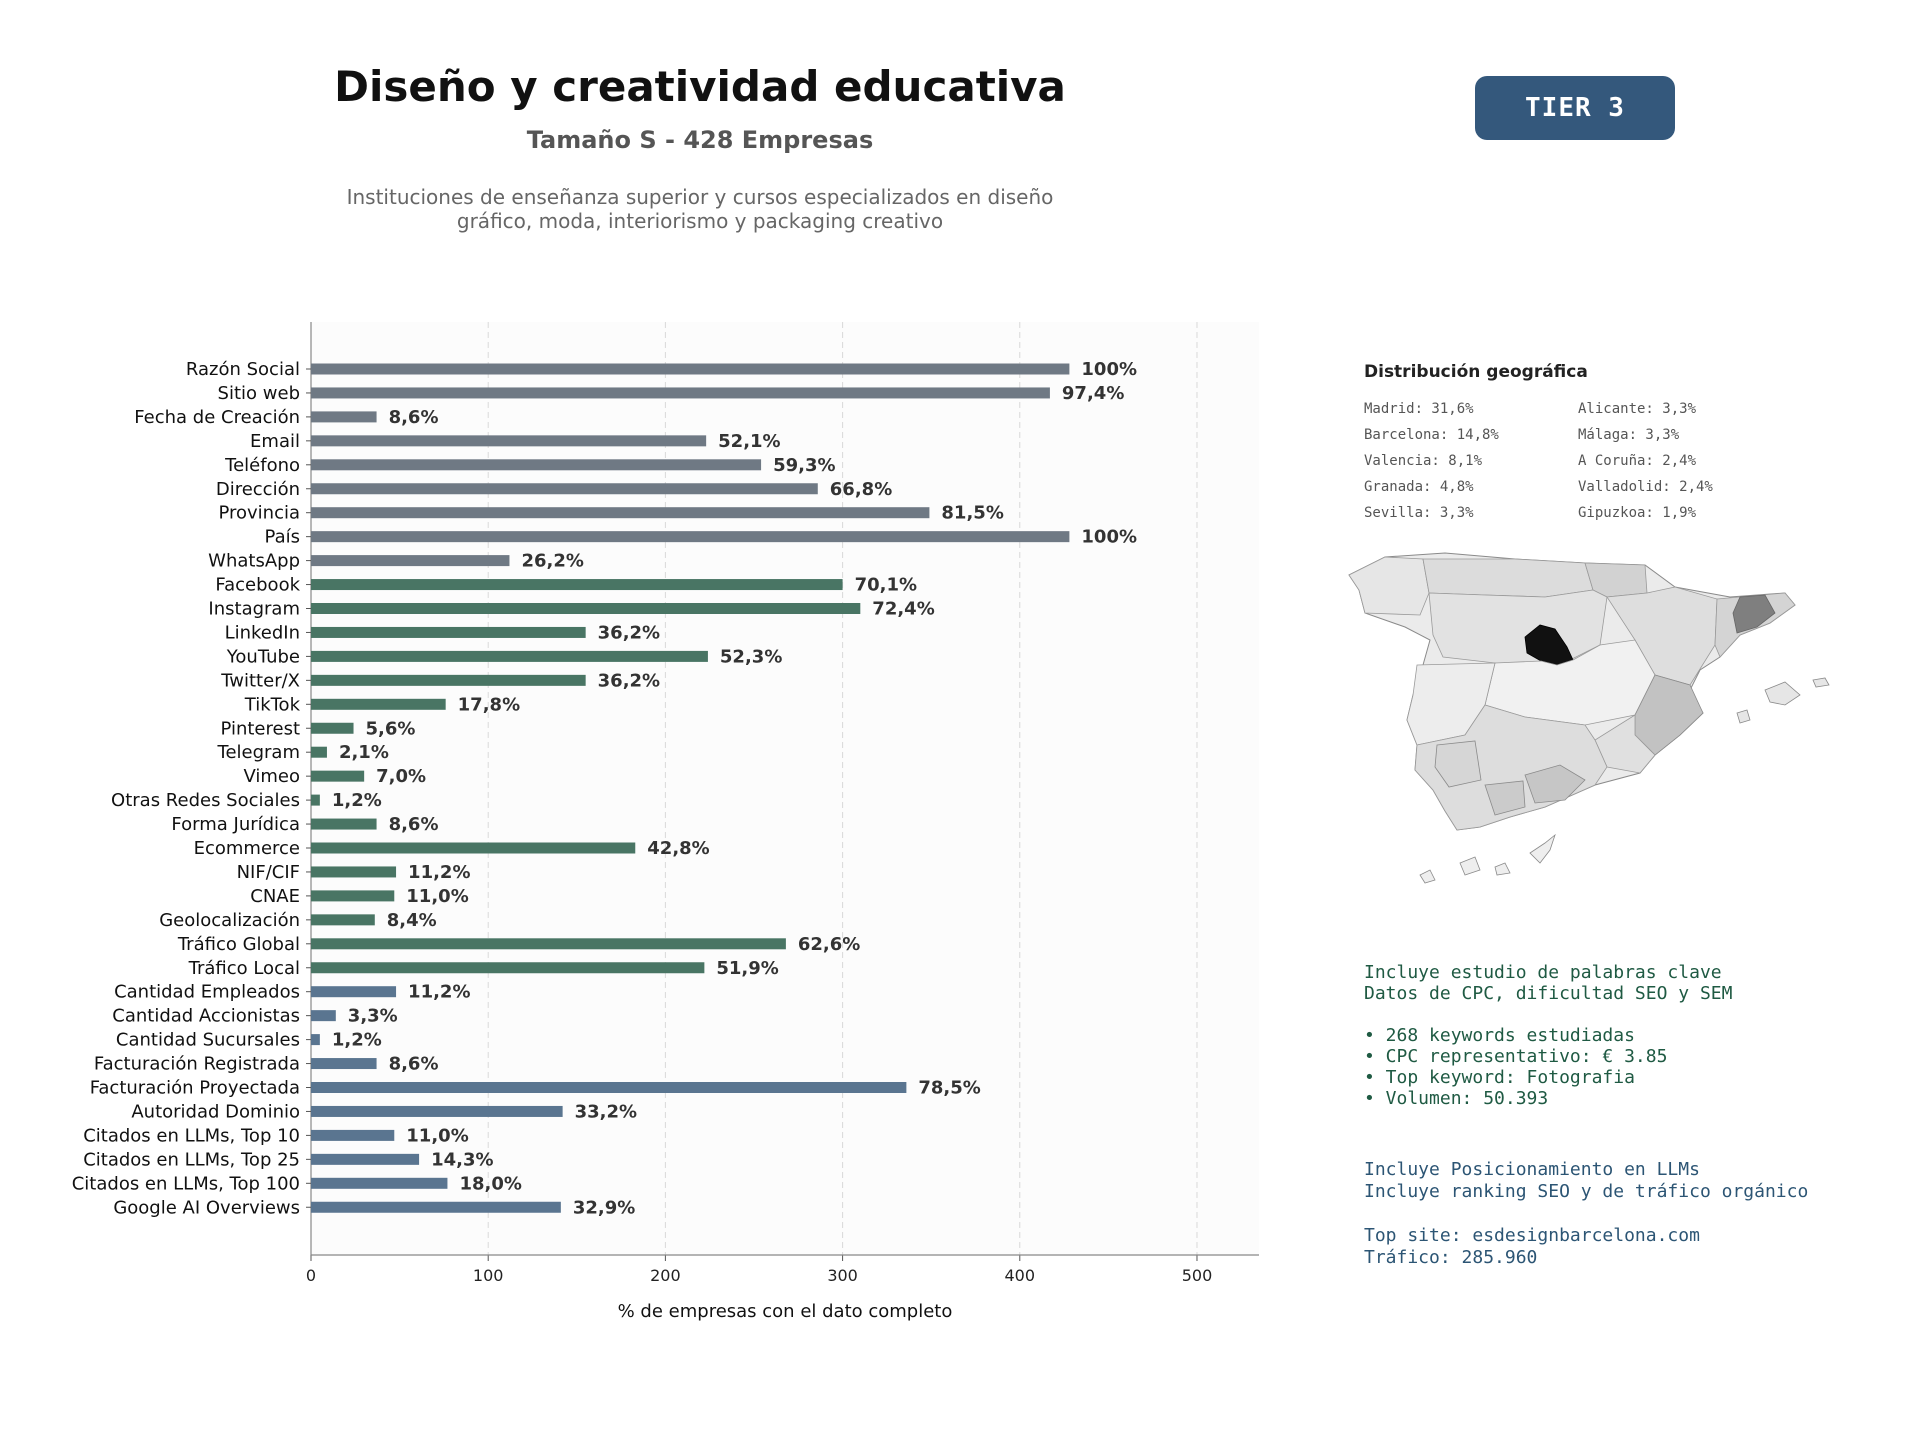 The image size is (1920, 1440). What do you see at coordinates (1518, 627) in the screenshot?
I see `map-castilla-leon` at bounding box center [1518, 627].